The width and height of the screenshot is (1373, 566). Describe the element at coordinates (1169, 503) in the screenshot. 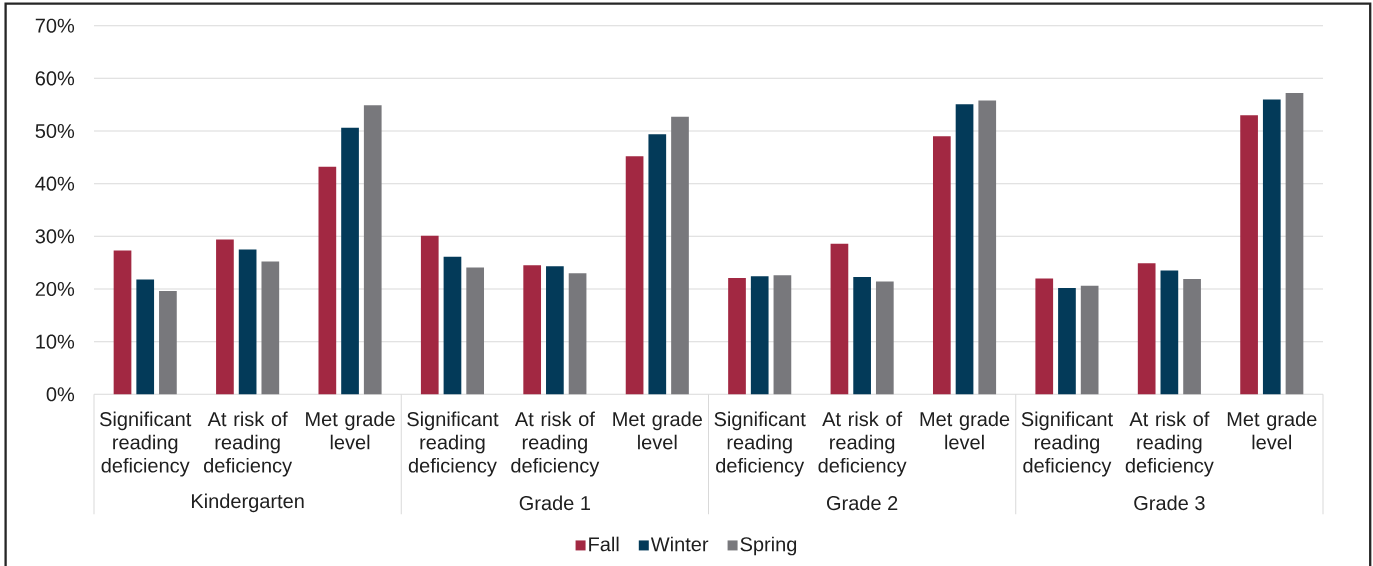

I see `text: Grade 3` at that location.